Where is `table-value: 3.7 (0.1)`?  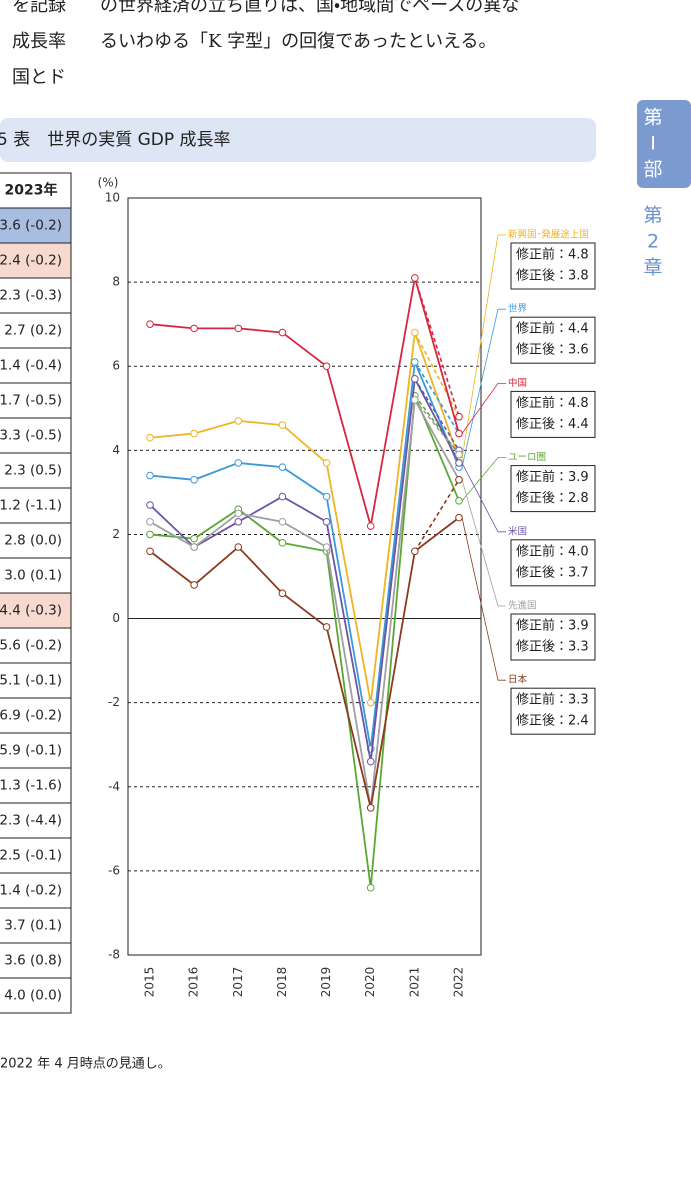 table-value: 3.7 (0.1) is located at coordinates (33, 926).